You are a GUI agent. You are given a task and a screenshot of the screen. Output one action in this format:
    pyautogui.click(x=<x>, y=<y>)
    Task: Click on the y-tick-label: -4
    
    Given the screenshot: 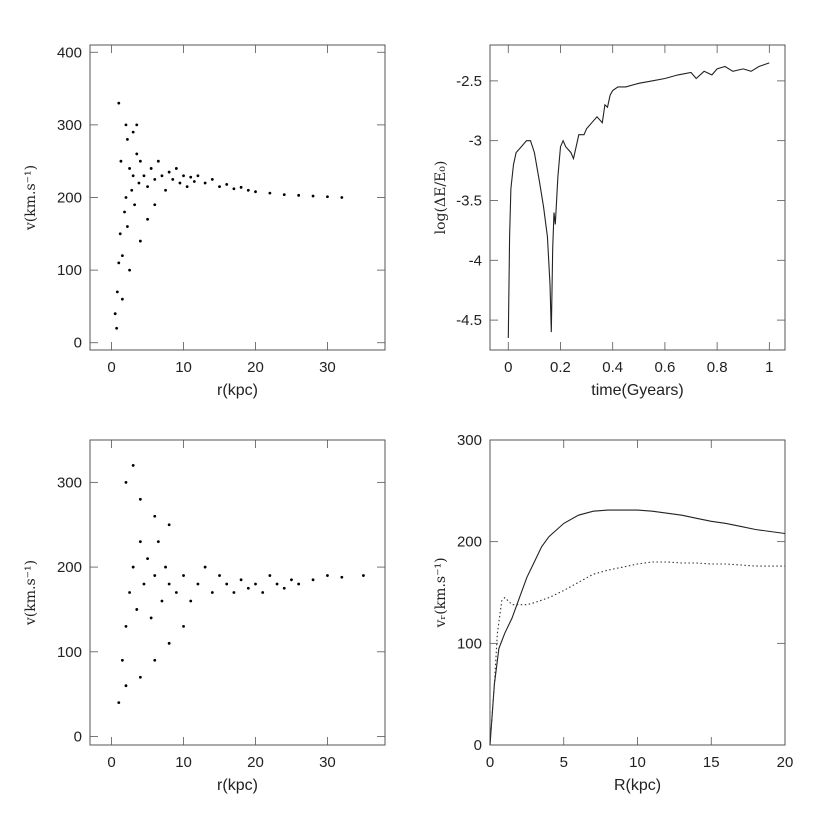 What is the action you would take?
    pyautogui.click(x=475, y=260)
    